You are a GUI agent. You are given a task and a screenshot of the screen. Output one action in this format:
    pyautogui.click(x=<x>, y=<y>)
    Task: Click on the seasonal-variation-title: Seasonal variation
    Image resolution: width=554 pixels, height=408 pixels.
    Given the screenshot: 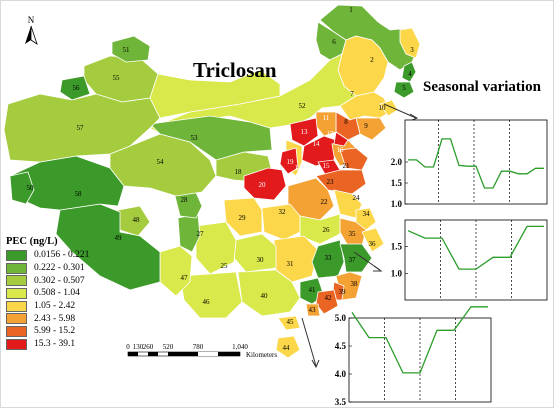 What is the action you would take?
    pyautogui.click(x=482, y=87)
    